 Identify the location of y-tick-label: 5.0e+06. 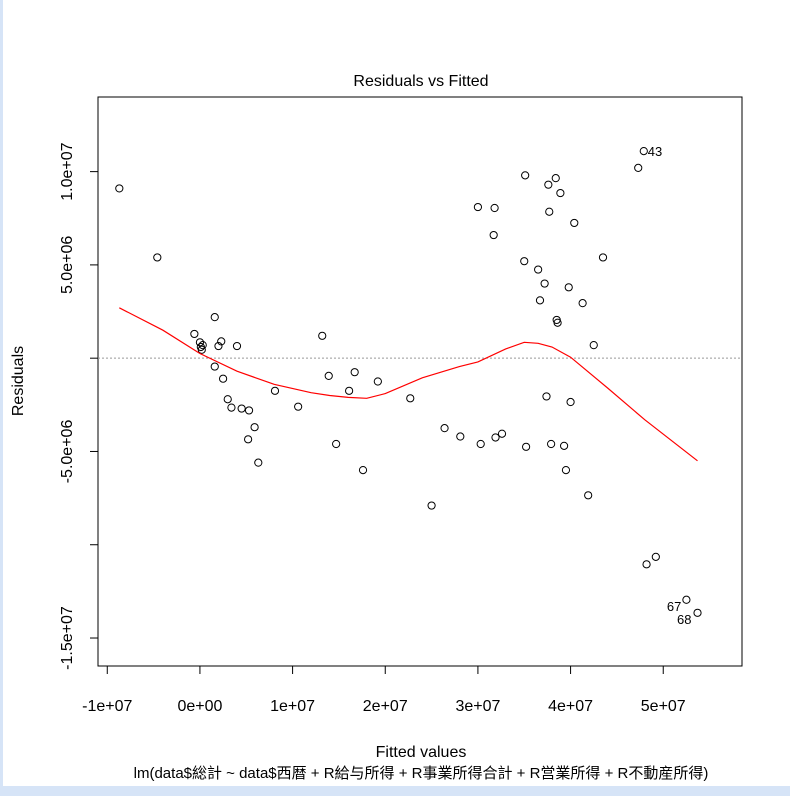
(67, 265).